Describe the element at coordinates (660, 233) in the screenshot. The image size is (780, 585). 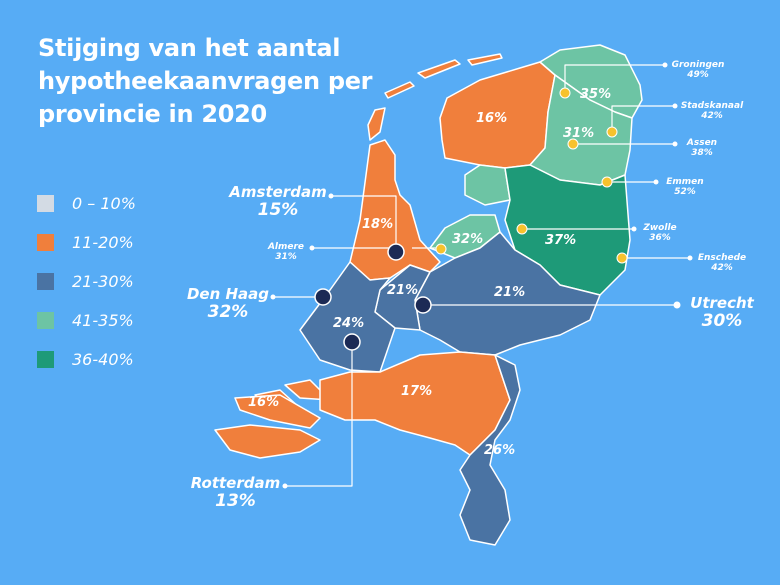
I see `city-label-zwolle: Zwolle 36%` at that location.